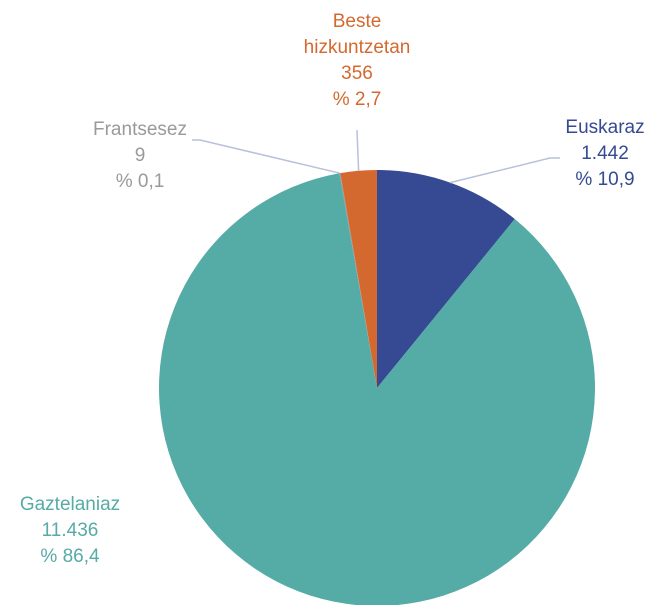 The height and width of the screenshot is (605, 659). I want to click on percent-label: % 86,4, so click(70, 556).